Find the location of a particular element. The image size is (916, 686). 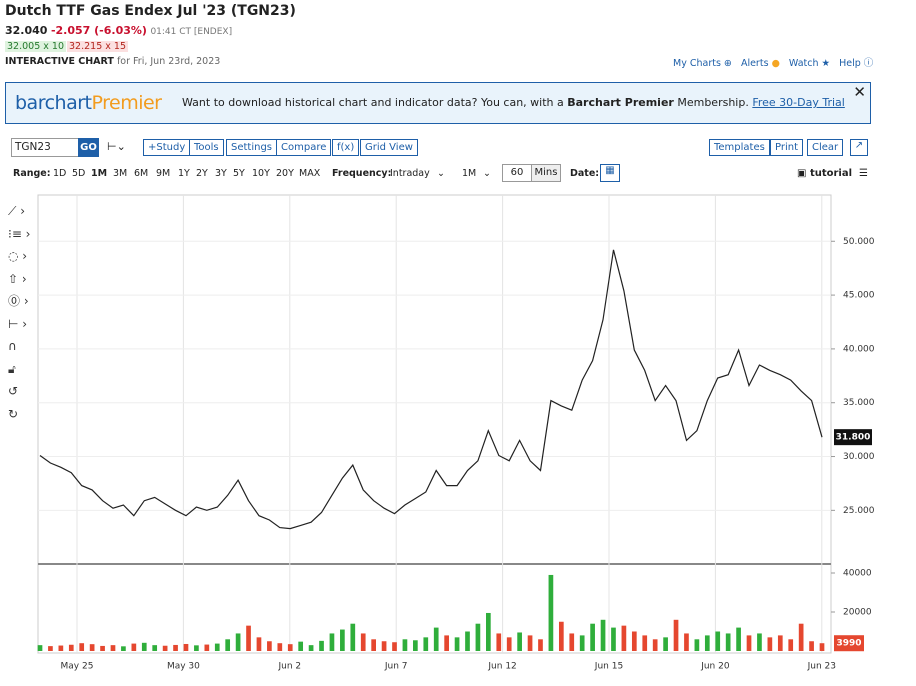

x-tick-label: May 25 is located at coordinates (77, 667).